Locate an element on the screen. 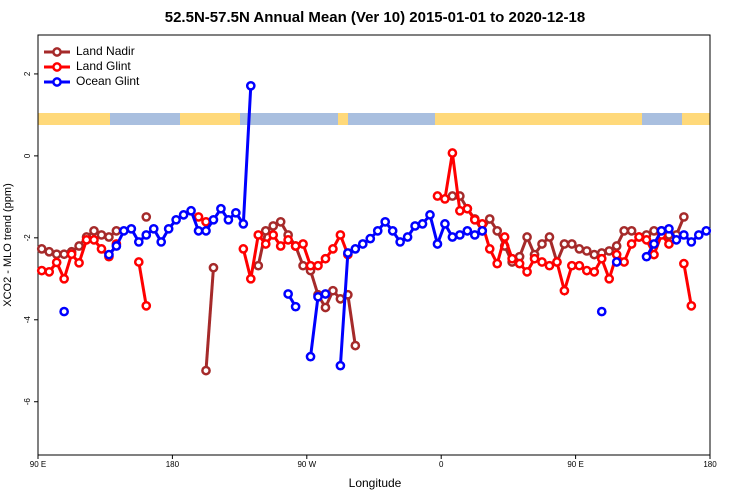 The height and width of the screenshot is (500, 750). x-axis-label: Longitude is located at coordinates (375, 483).